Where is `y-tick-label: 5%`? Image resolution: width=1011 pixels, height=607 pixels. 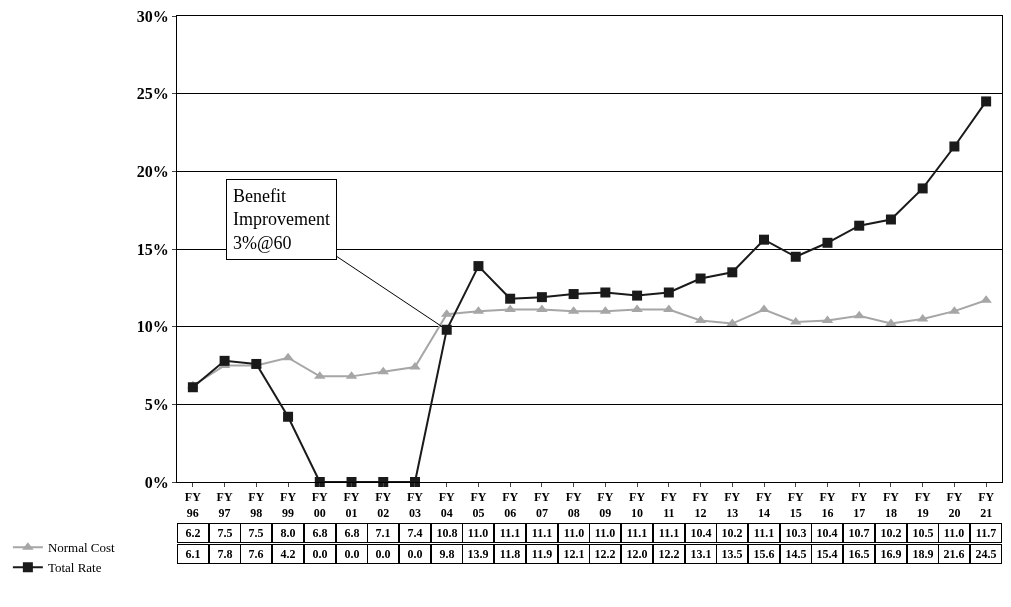
y-tick-label: 5% is located at coordinates (156, 404).